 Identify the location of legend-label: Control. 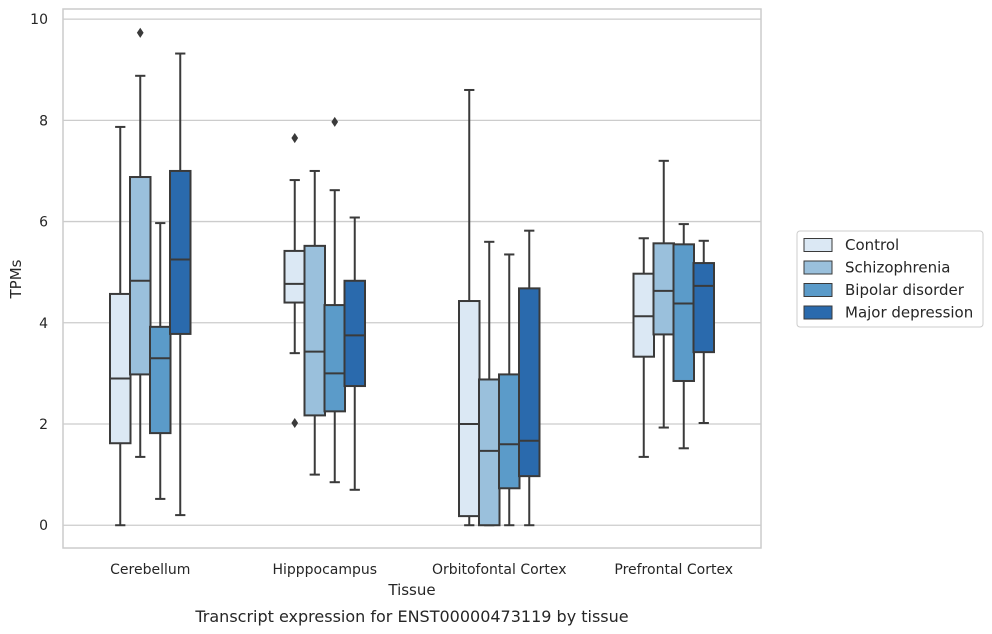
(872, 245).